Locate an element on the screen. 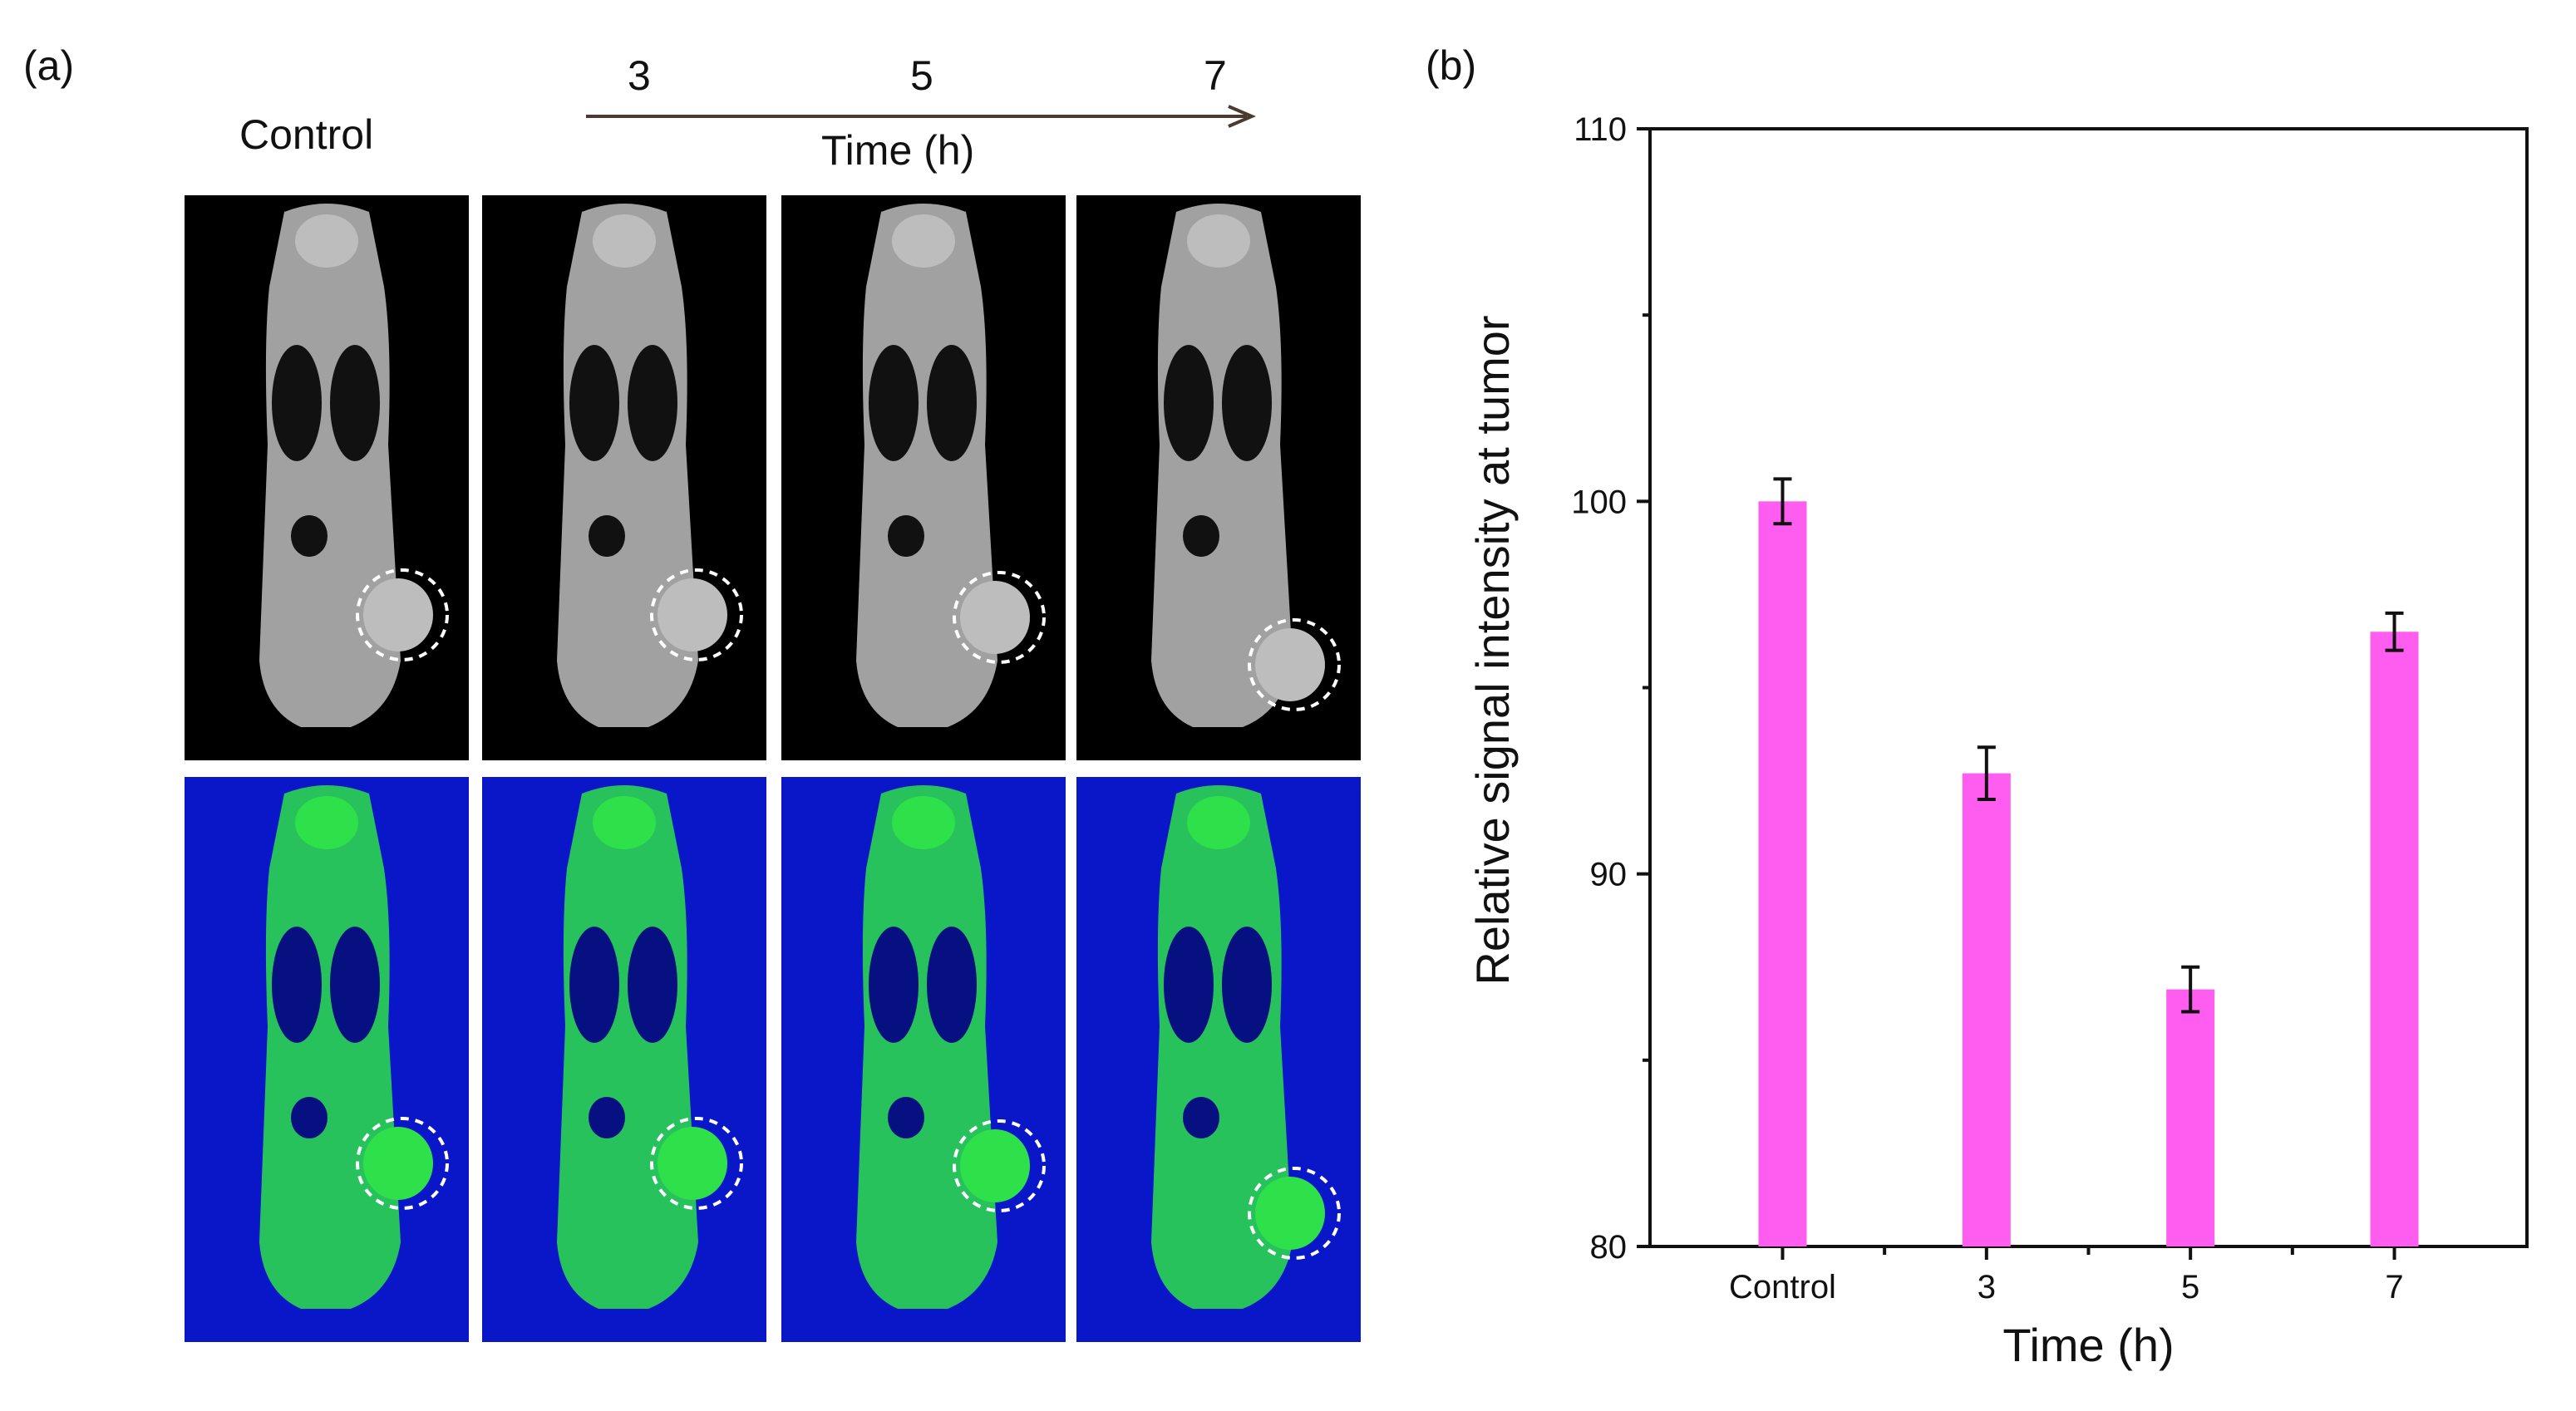 This screenshot has height=1411, width=2576. timeline-tick-7: 7 is located at coordinates (1215, 75).